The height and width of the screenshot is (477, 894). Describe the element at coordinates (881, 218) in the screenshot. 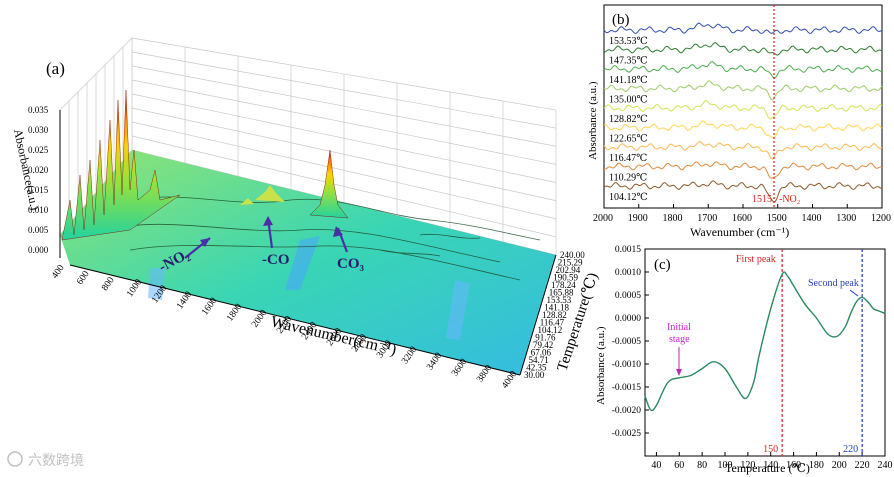

I see `panel-b-x-tick: 1200` at that location.